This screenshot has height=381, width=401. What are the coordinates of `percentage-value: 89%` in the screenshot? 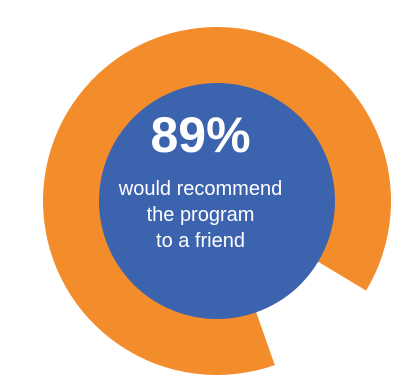 It's located at (200, 135).